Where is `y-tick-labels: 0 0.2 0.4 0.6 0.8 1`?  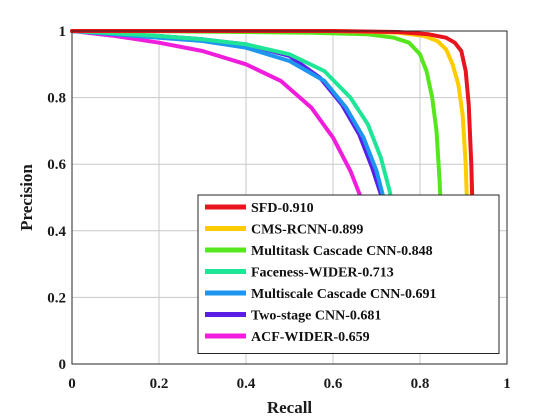
y-tick-labels: 0 0.2 0.4 0.6 0.8 1 is located at coordinates (56, 198).